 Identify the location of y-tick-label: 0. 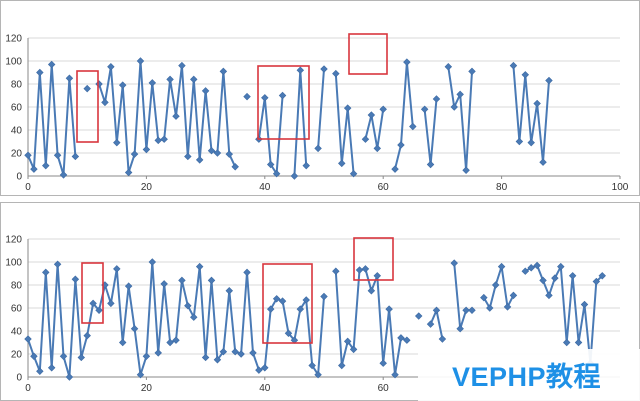
(19, 378).